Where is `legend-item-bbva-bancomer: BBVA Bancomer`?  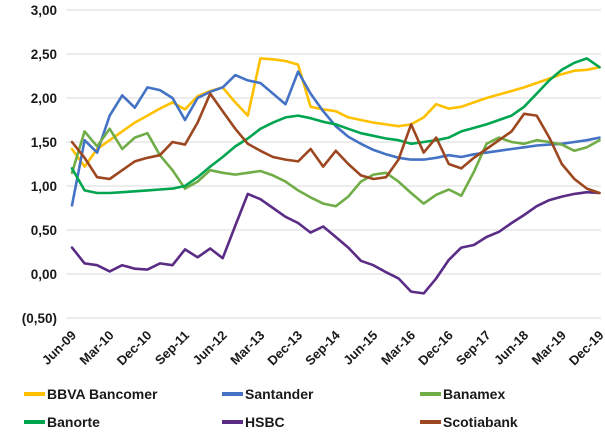
legend-item-bbva-bancomer: BBVA Bancomer is located at coordinates (123, 394).